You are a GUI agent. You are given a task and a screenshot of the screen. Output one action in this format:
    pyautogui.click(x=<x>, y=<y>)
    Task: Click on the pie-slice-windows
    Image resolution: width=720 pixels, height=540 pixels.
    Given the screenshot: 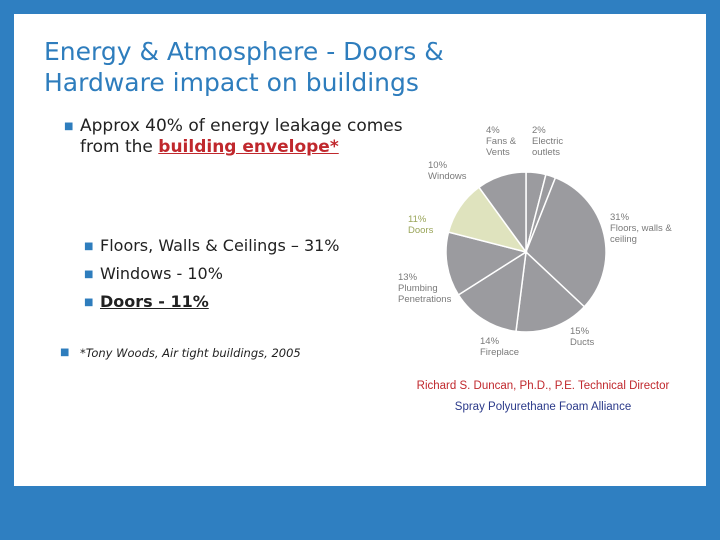 What is the action you would take?
    pyautogui.click(x=502, y=213)
    